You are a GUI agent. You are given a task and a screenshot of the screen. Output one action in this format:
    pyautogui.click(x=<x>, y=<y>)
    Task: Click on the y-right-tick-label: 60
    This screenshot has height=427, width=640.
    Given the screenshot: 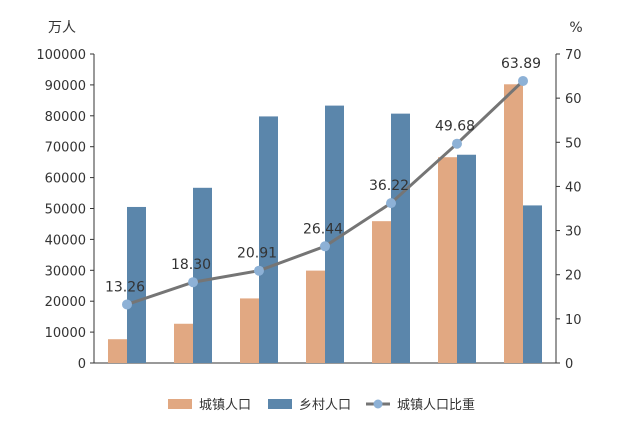 What is the action you would take?
    pyautogui.click(x=573, y=99)
    